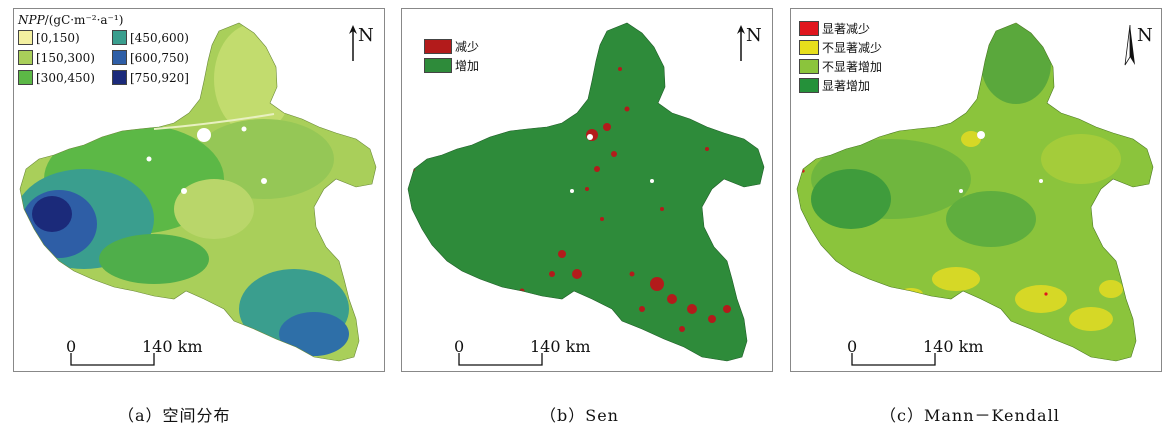  What do you see at coordinates (71, 20) in the screenshot?
I see `legend-title: NPP/(gC·m⁻²·a⁻¹)` at bounding box center [71, 20].